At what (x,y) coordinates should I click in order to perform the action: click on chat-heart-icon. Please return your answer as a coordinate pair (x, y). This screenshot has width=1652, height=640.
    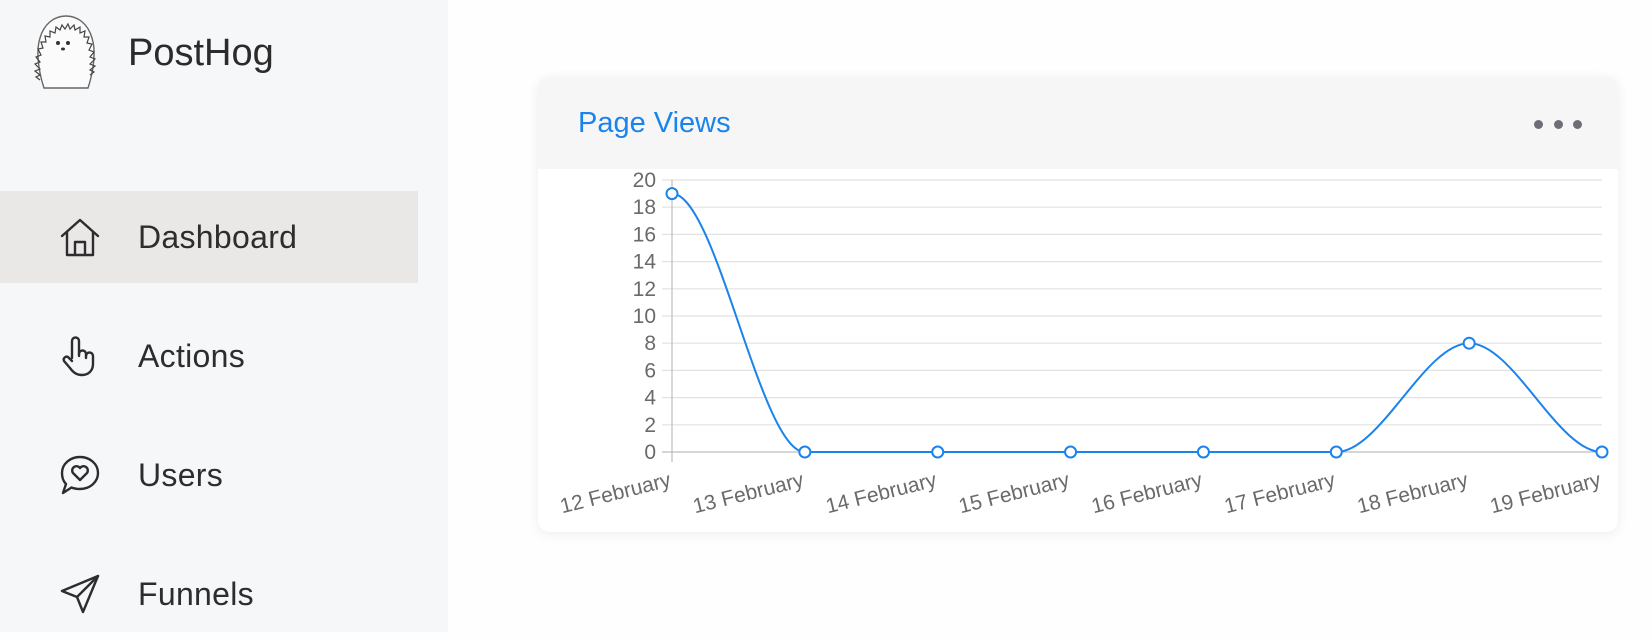
    Looking at the image, I should click on (80, 475).